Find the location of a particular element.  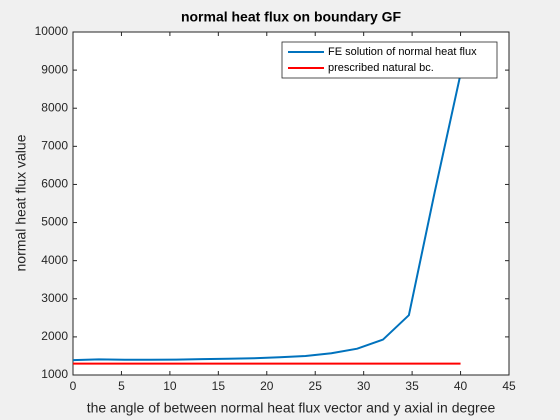

y-tick-label: 5000 is located at coordinates (54, 222).